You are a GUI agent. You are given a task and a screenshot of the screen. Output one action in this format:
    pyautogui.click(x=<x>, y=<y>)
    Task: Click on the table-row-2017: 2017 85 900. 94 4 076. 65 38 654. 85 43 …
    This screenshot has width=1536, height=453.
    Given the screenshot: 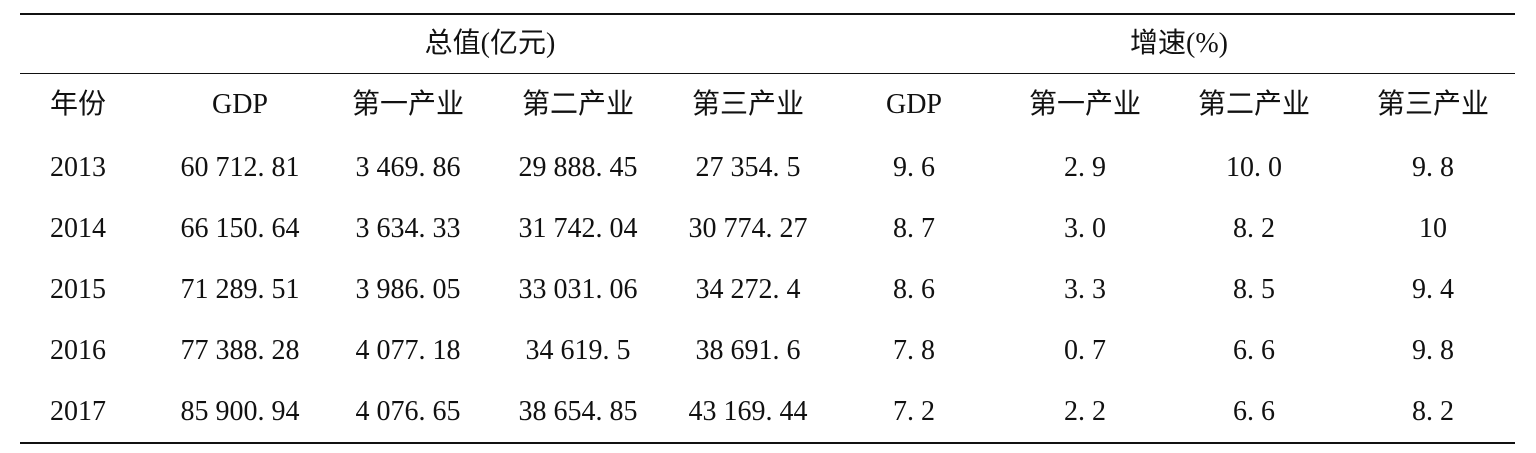 What is the action you would take?
    pyautogui.click(x=766, y=411)
    